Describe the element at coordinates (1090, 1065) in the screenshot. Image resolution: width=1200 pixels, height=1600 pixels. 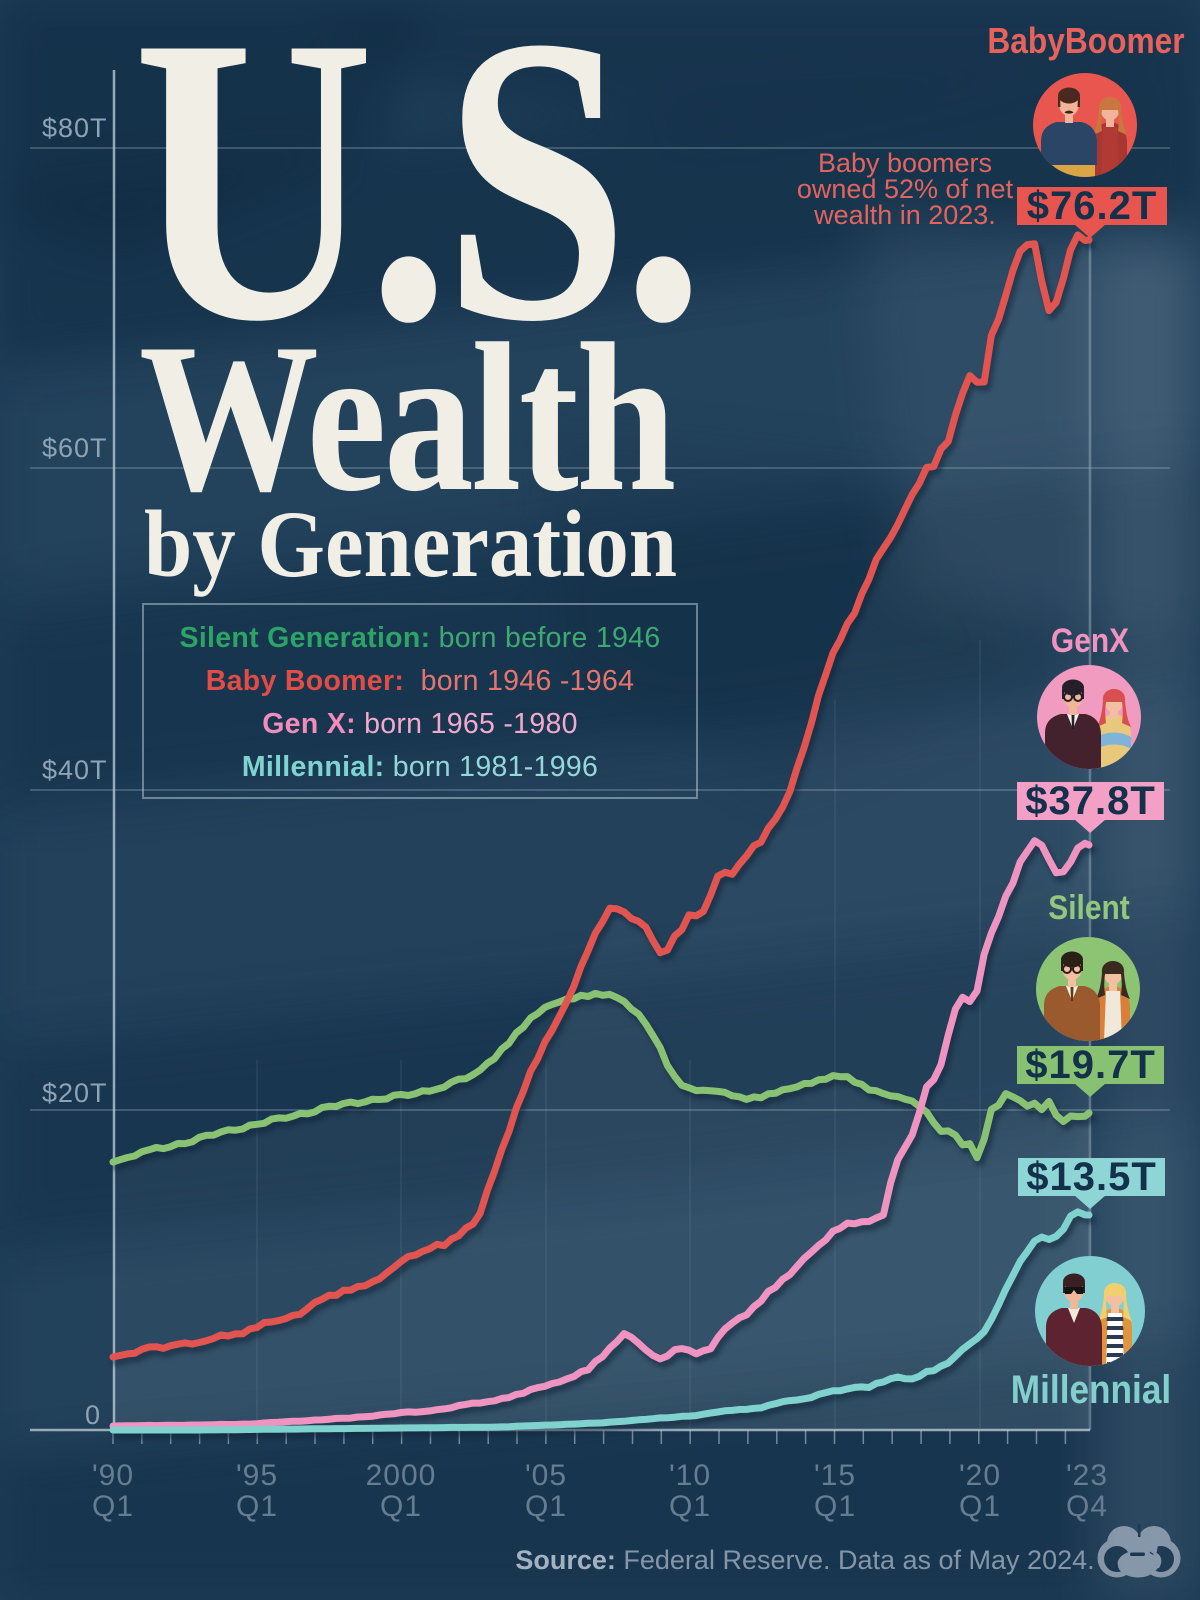
I see `svg-text: $19.7T` at that location.